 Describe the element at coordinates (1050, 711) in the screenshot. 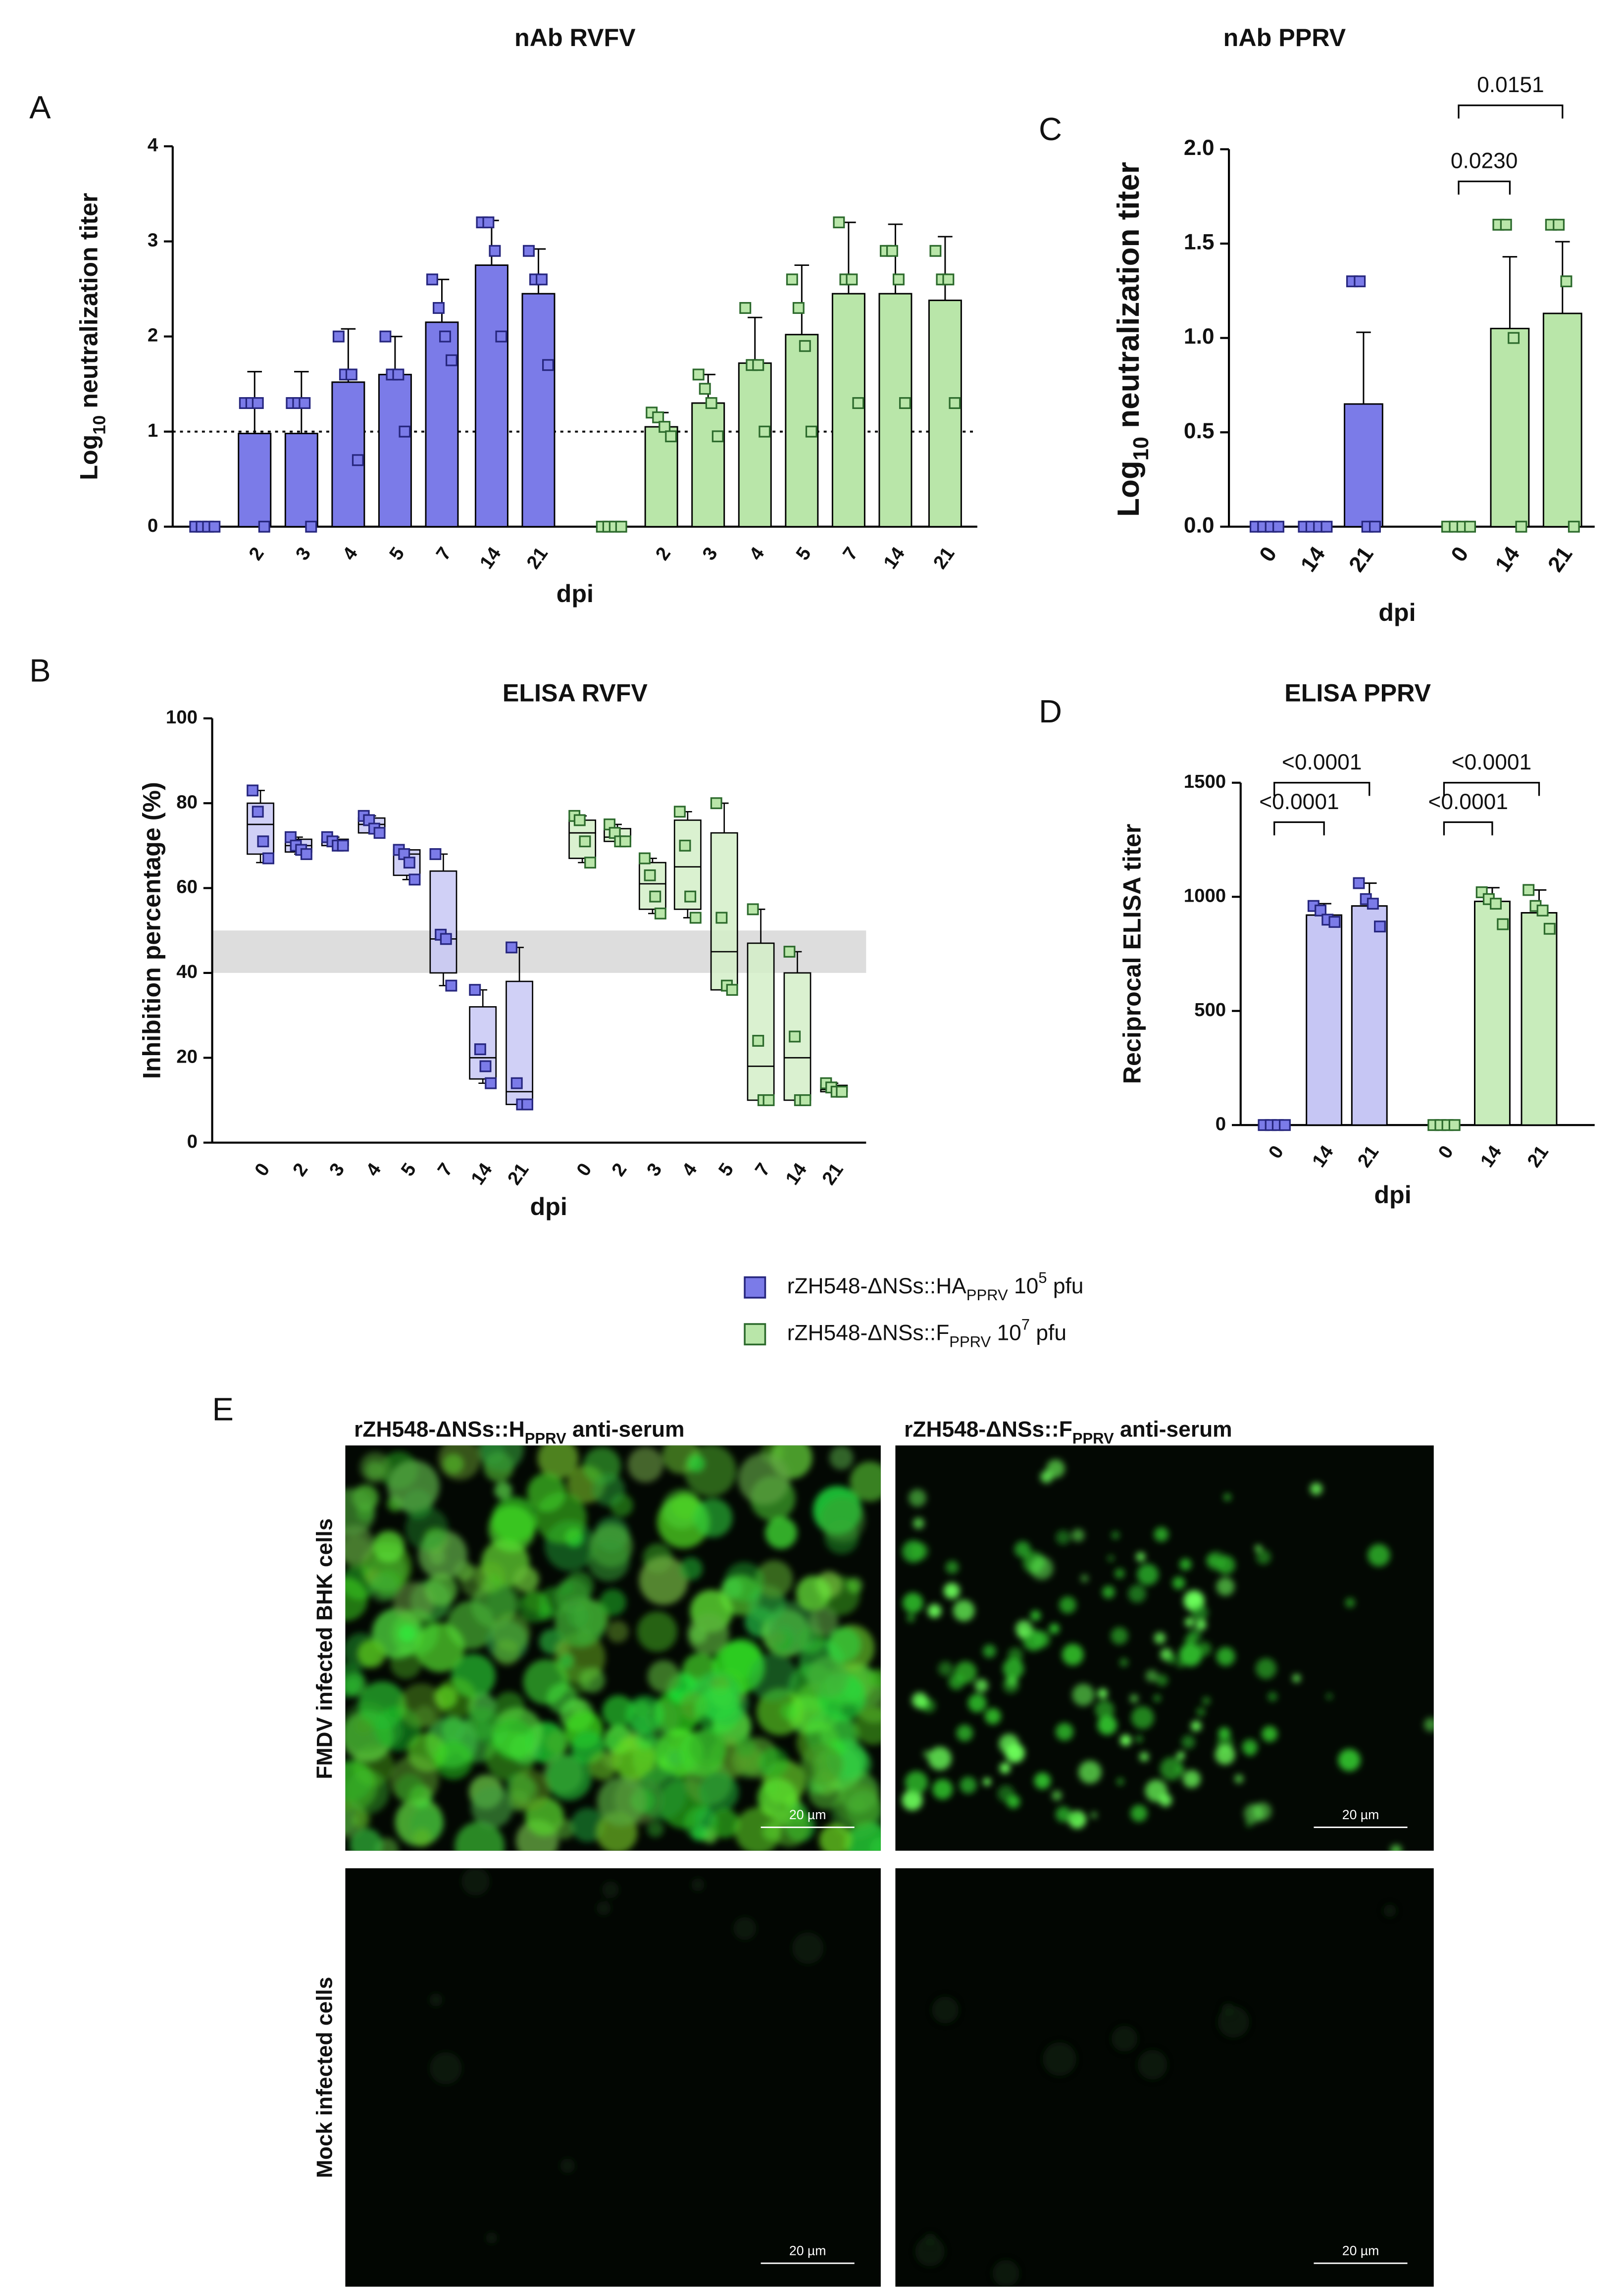

I see `panel-label: D` at that location.